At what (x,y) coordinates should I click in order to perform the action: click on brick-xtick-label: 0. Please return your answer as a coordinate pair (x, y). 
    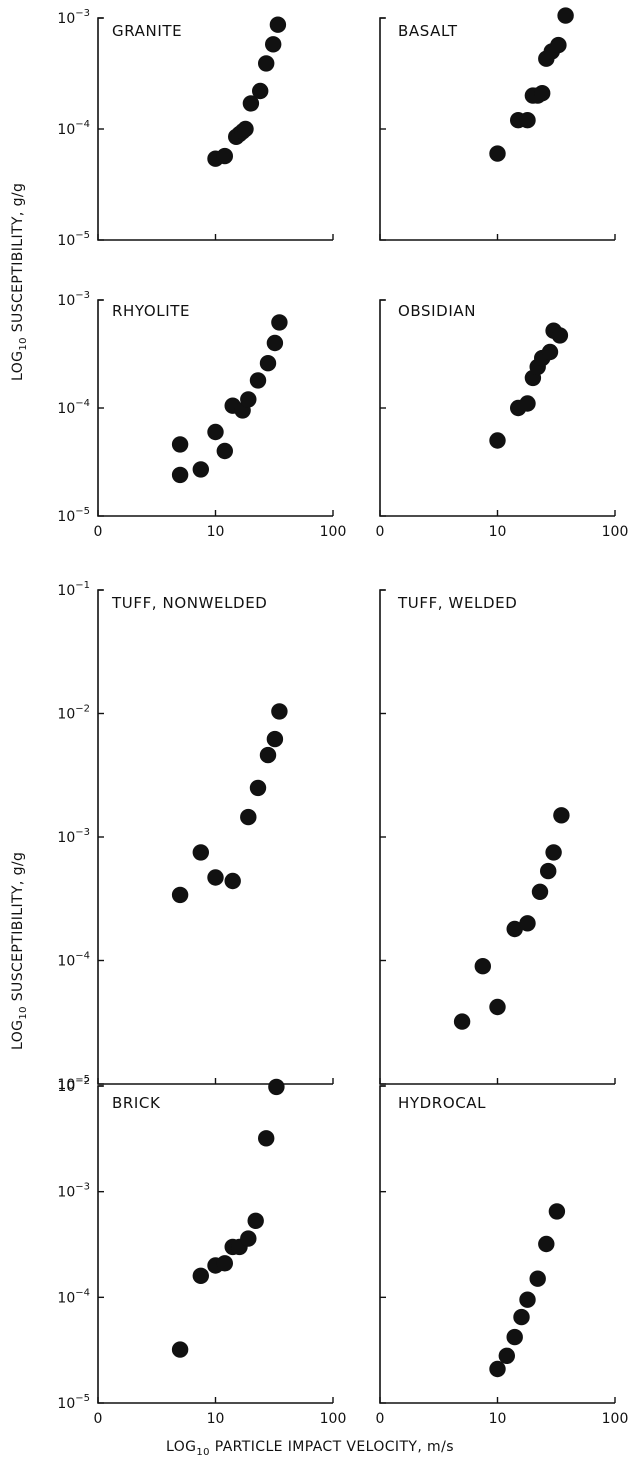
    Looking at the image, I should click on (98, 1419).